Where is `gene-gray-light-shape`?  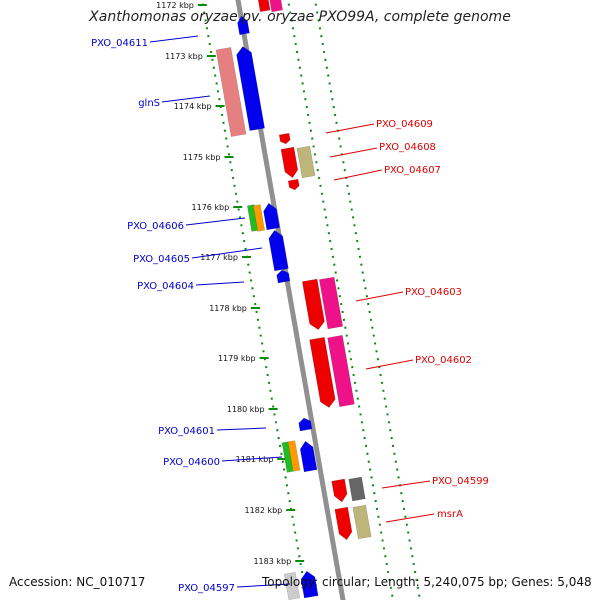 gene-gray-light-shape is located at coordinates (292, 586).